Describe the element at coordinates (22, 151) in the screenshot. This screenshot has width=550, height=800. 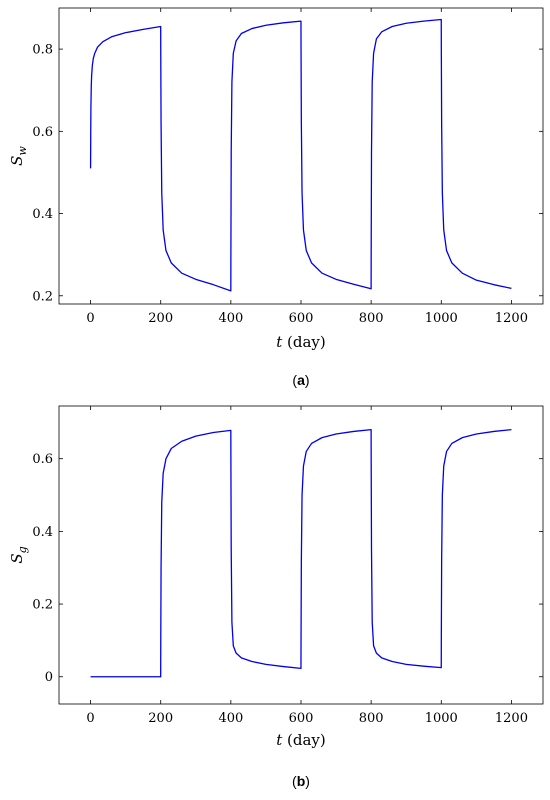
I see `y-axis-subscript: w` at that location.